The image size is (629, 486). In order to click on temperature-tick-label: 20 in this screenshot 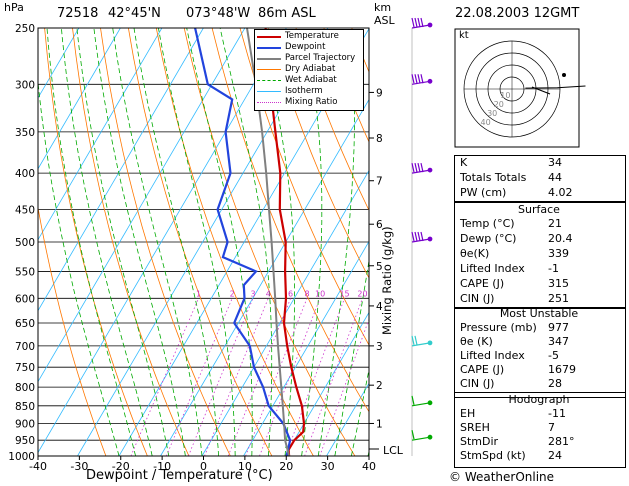, I will do `click(286, 466)`.